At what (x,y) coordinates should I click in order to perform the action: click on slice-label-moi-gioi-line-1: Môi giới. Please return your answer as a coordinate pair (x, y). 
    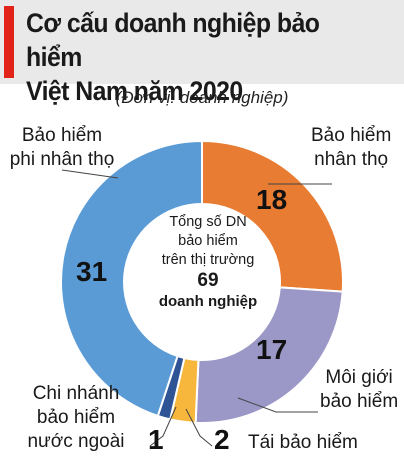
    Looking at the image, I should click on (359, 377).